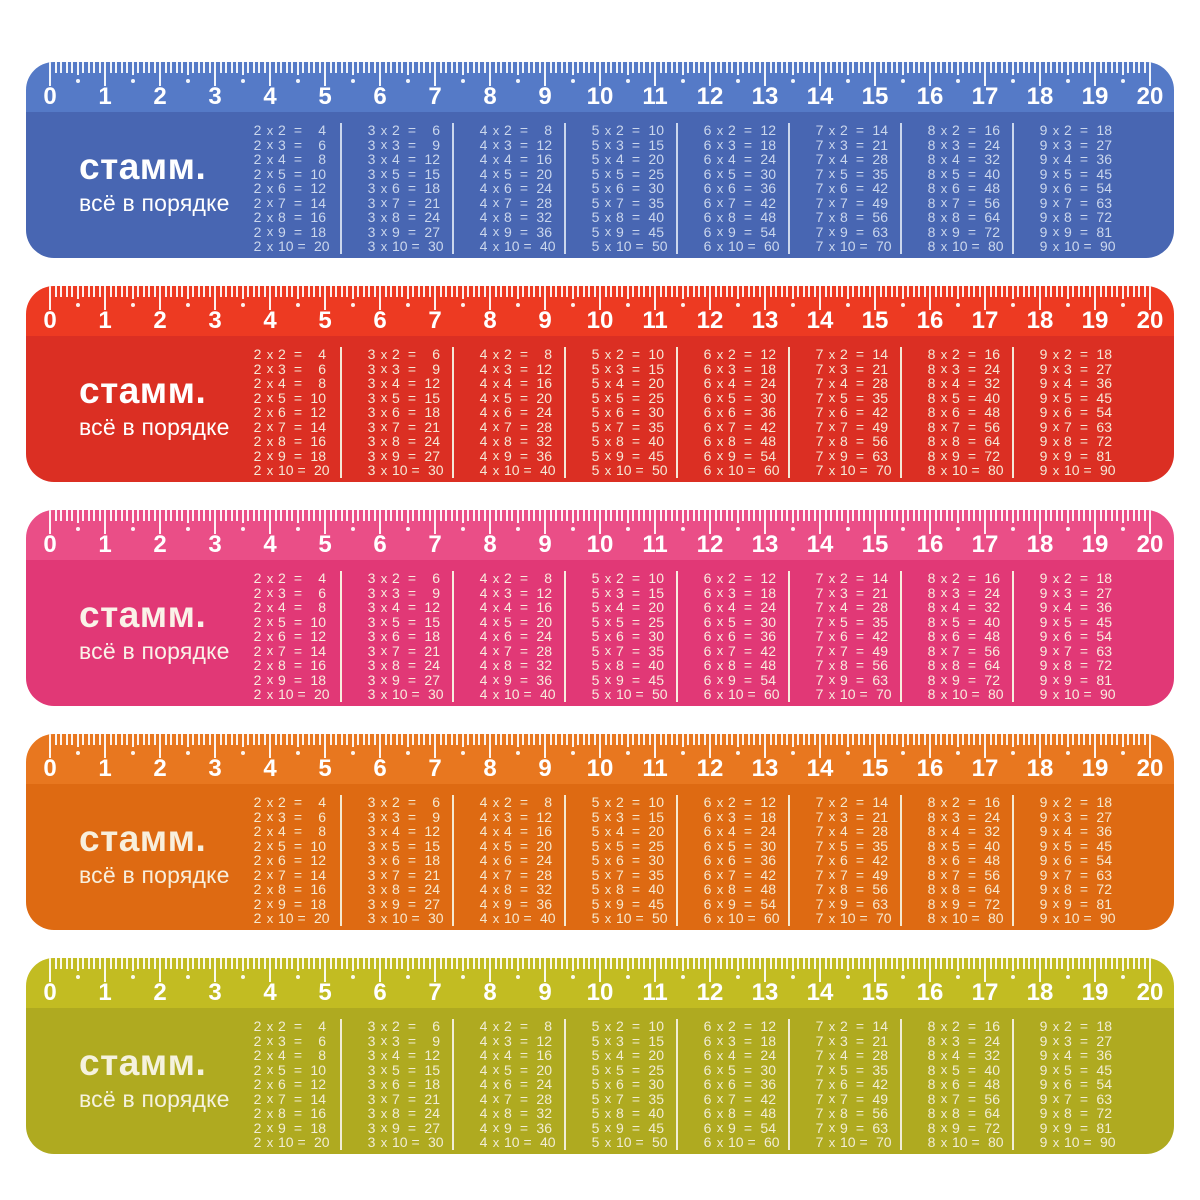 The width and height of the screenshot is (1200, 1200). Describe the element at coordinates (105, 992) in the screenshot. I see `scale-number: 1` at that location.